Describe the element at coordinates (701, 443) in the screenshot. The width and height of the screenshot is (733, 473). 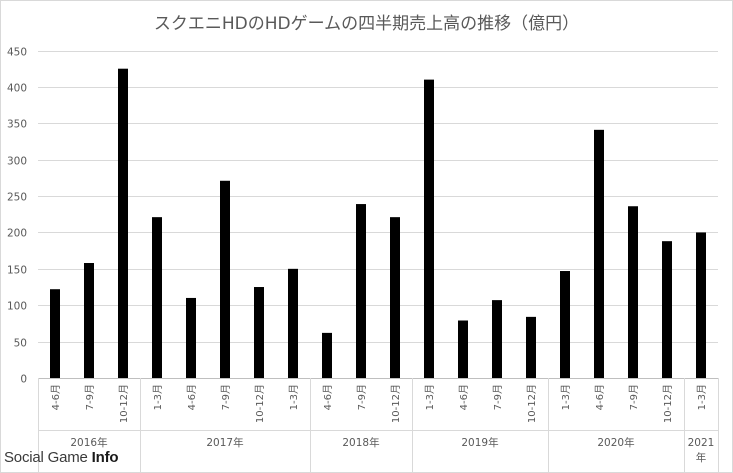
I see `x-group-label: 2021` at that location.